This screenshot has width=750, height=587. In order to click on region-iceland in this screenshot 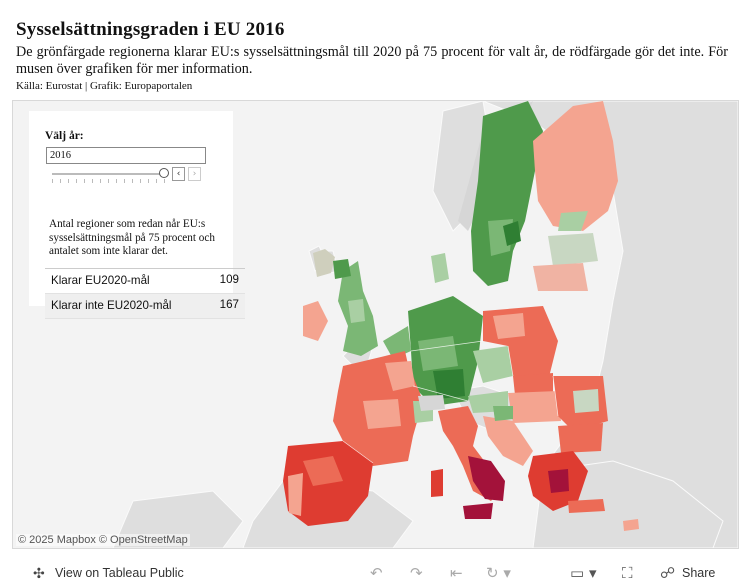, I will do `click(324, 263)`.